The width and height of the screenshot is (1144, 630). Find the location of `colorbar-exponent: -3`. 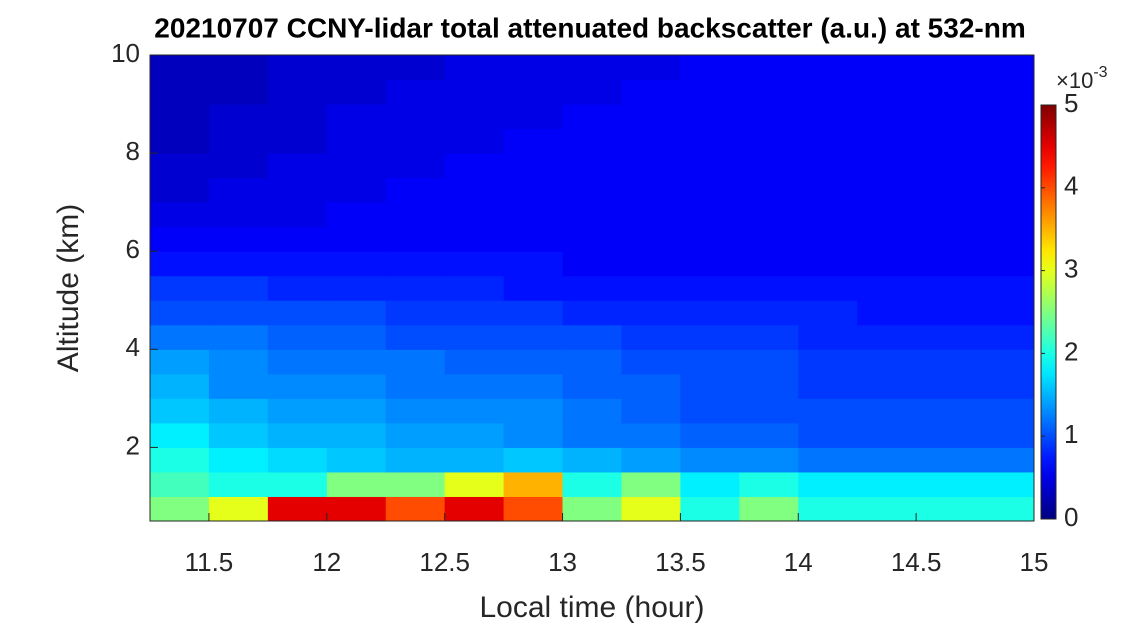

colorbar-exponent: -3 is located at coordinates (1100, 72).